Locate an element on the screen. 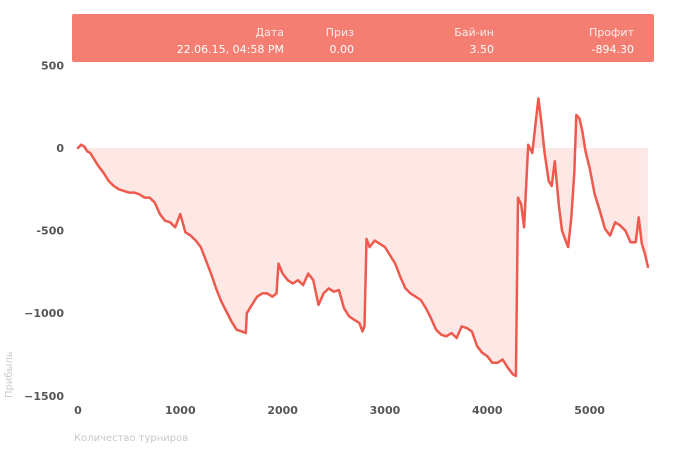 This screenshot has height=463, width=700. x-tick-label: 5000 is located at coordinates (589, 410).